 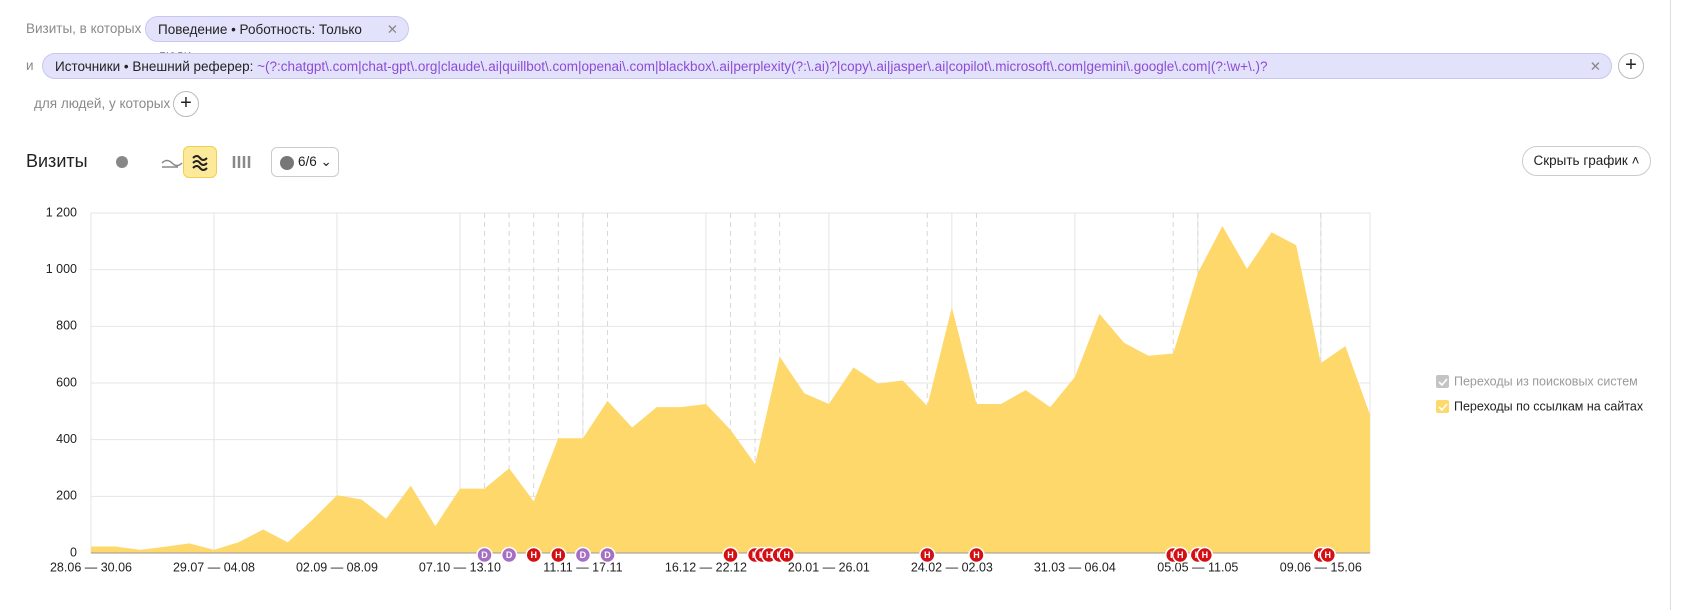 I want to click on y-tick-label: 400, so click(x=66, y=439).